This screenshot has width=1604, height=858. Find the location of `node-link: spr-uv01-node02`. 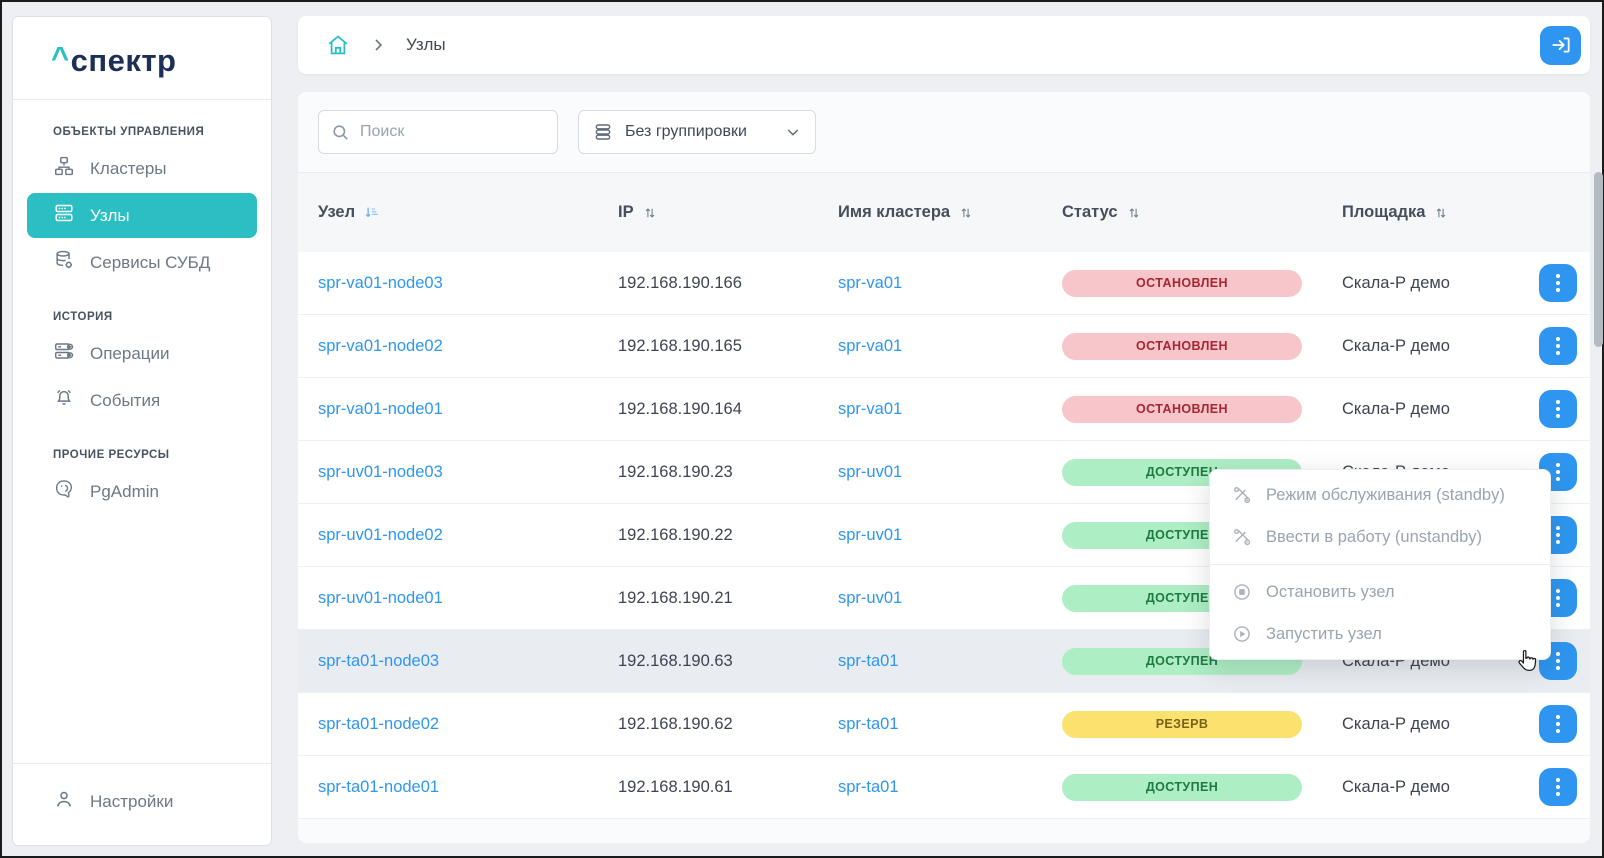

node-link: spr-uv01-node02 is located at coordinates (380, 534).